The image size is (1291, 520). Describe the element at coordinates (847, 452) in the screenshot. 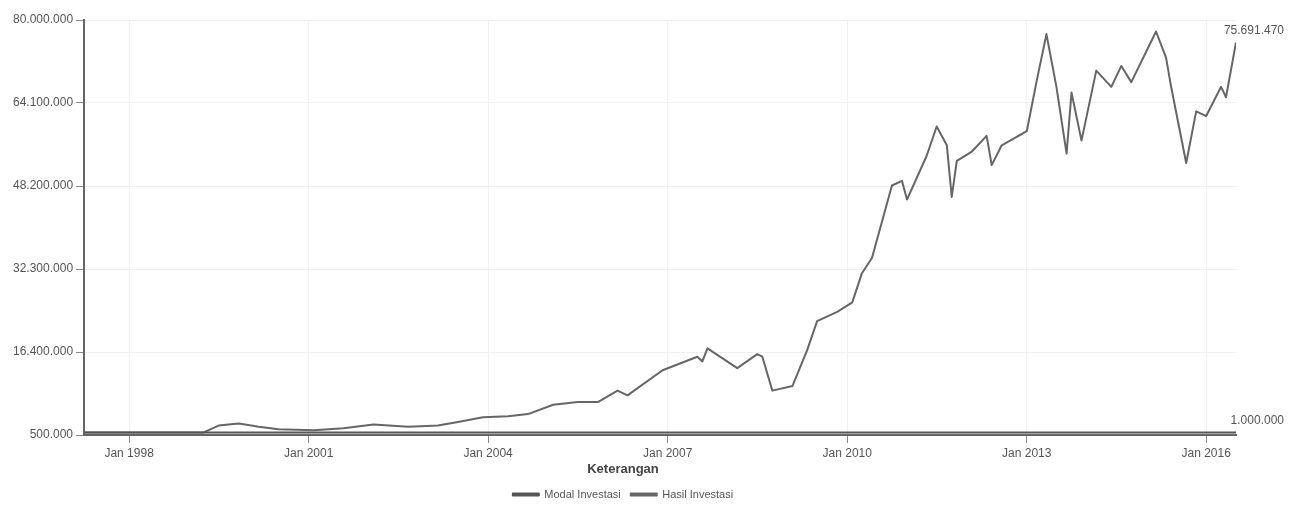

I see `x-tick-label: Jan 2010` at that location.